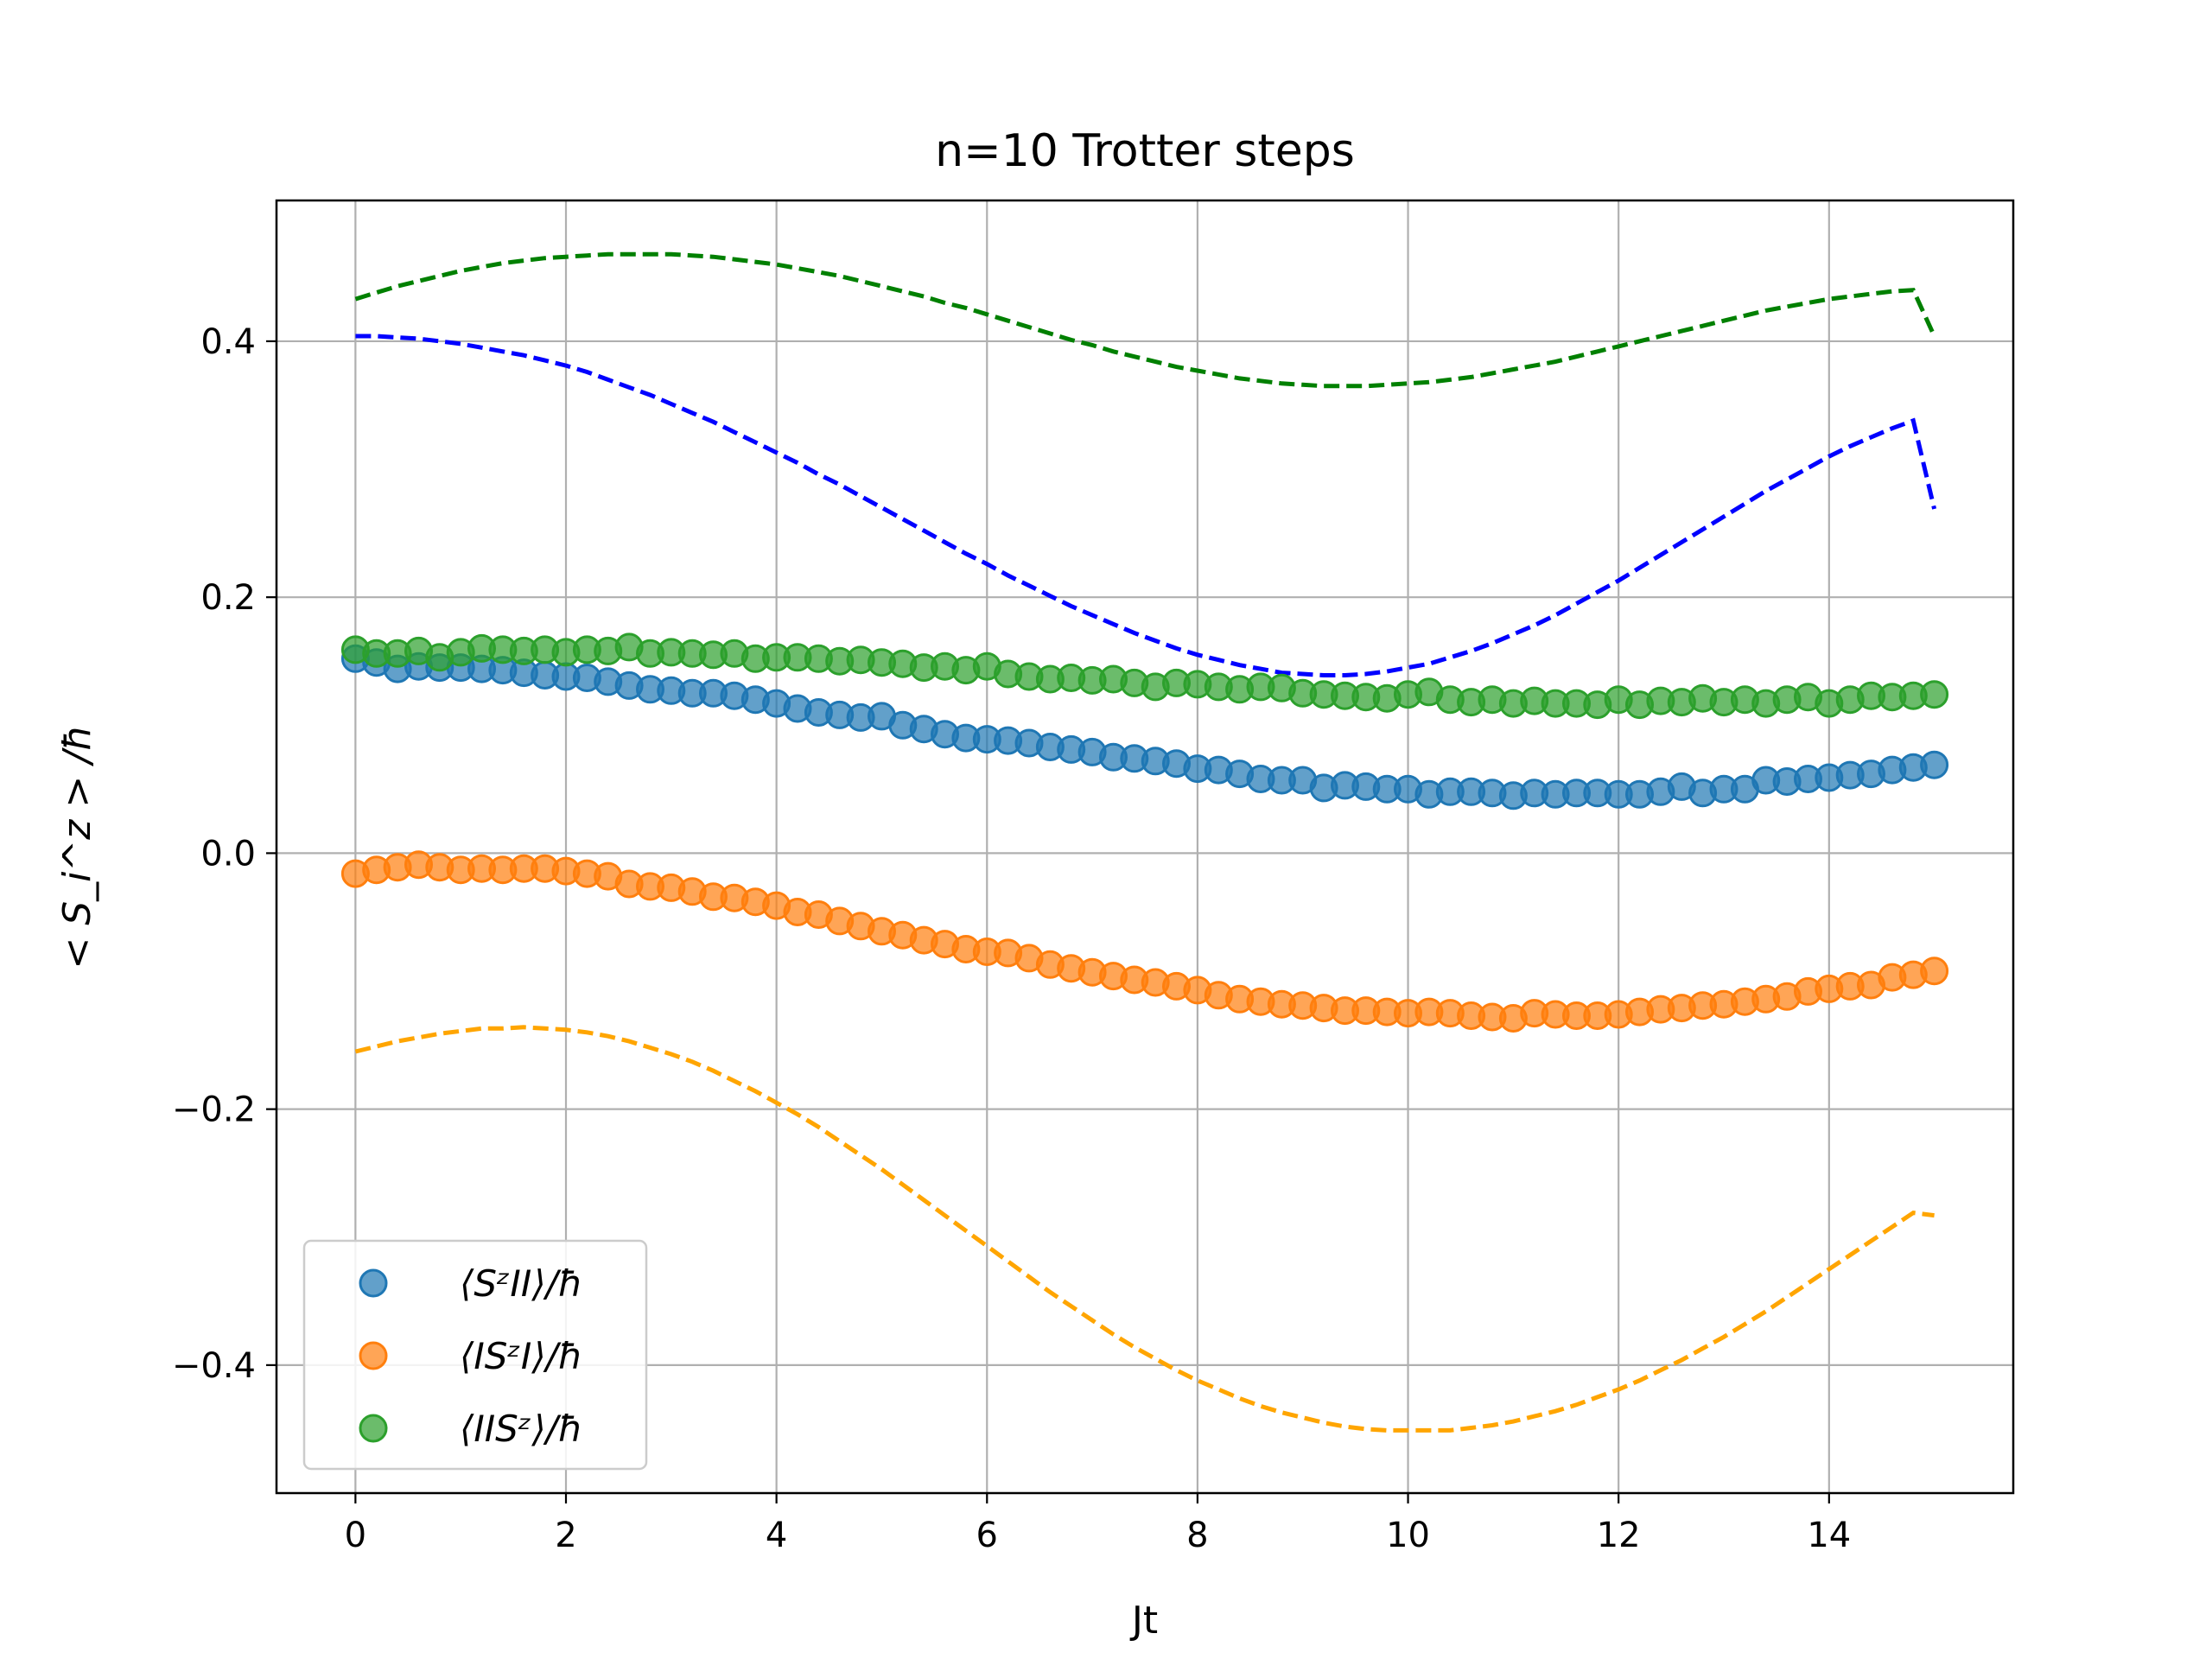 The image size is (2212, 1659). I want to click on x-tick-label: 6, so click(987, 1535).